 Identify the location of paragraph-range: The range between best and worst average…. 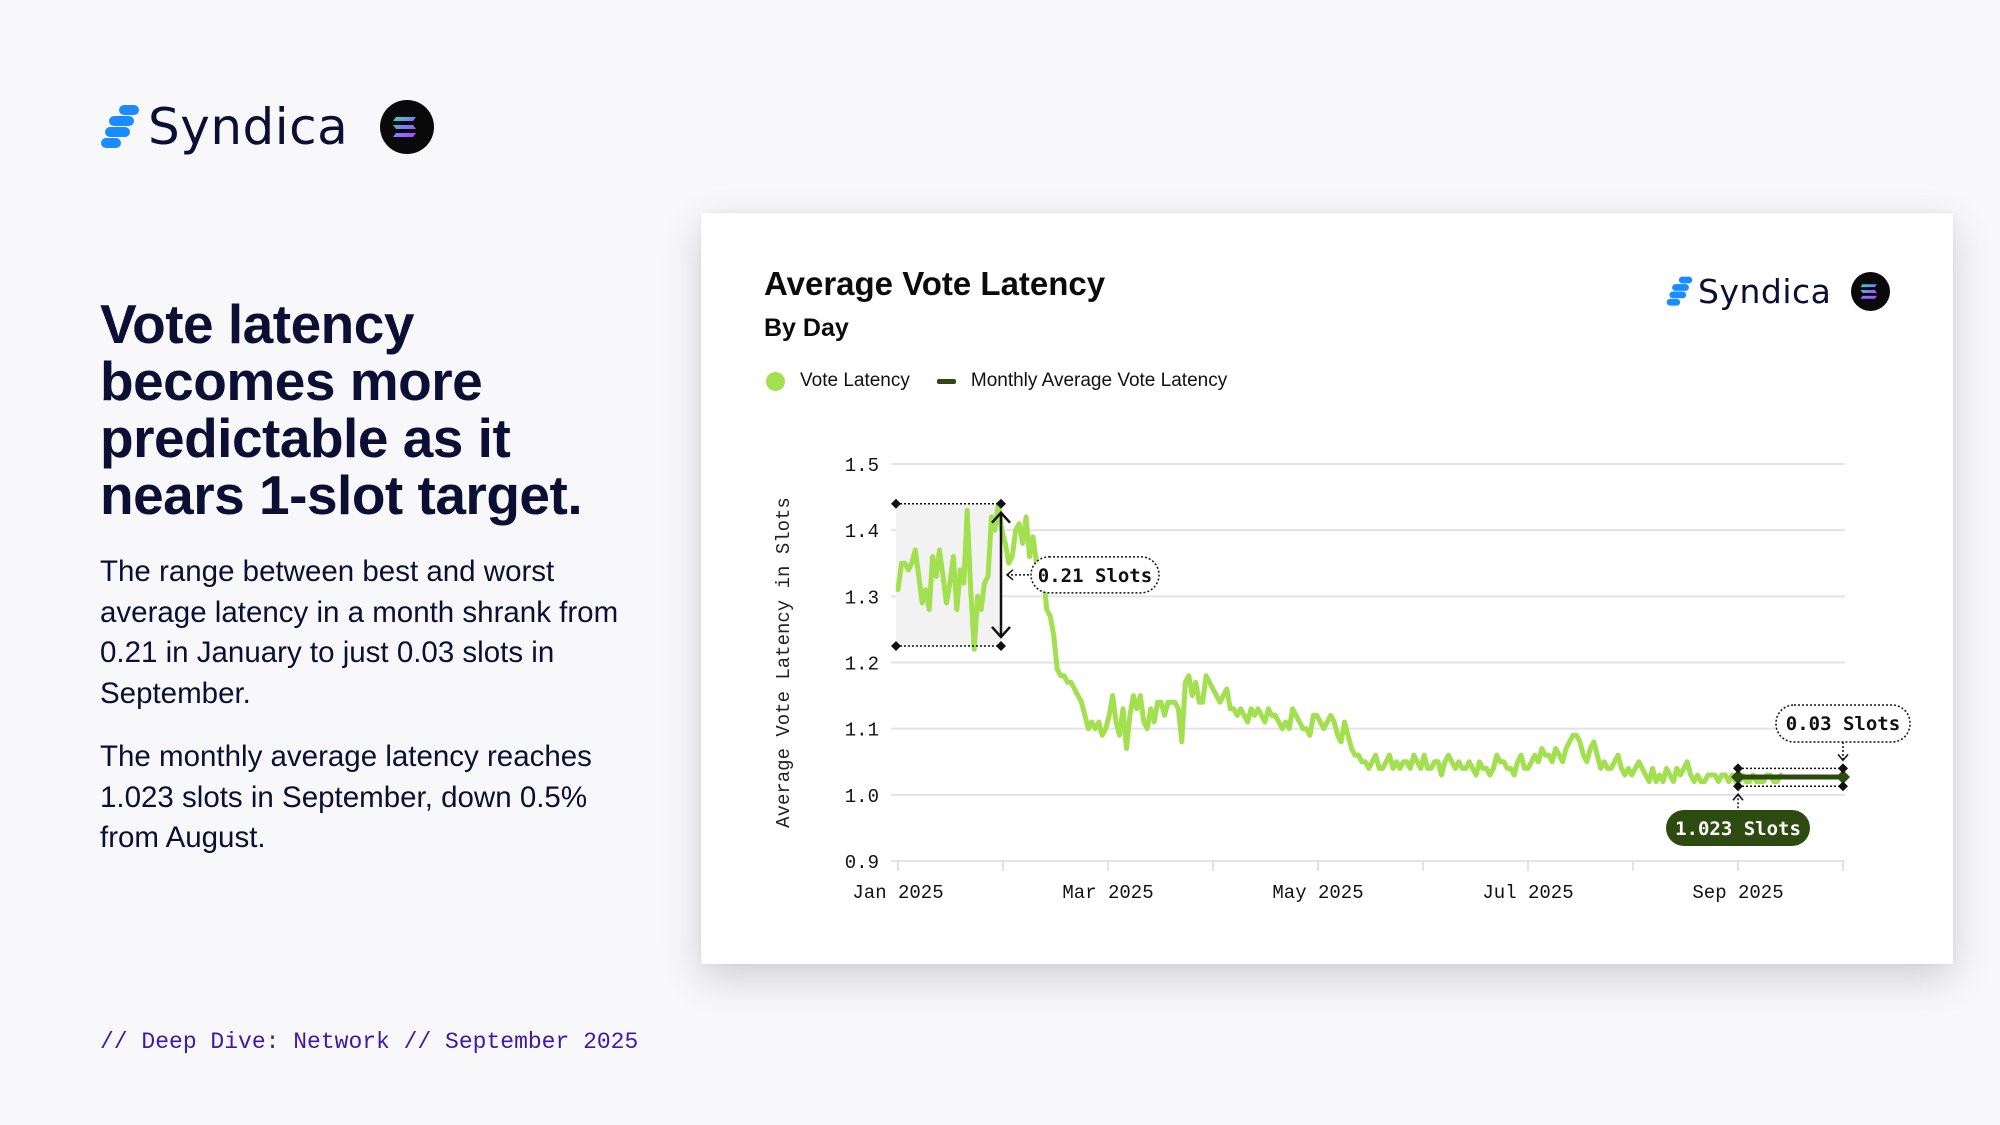
(359, 632).